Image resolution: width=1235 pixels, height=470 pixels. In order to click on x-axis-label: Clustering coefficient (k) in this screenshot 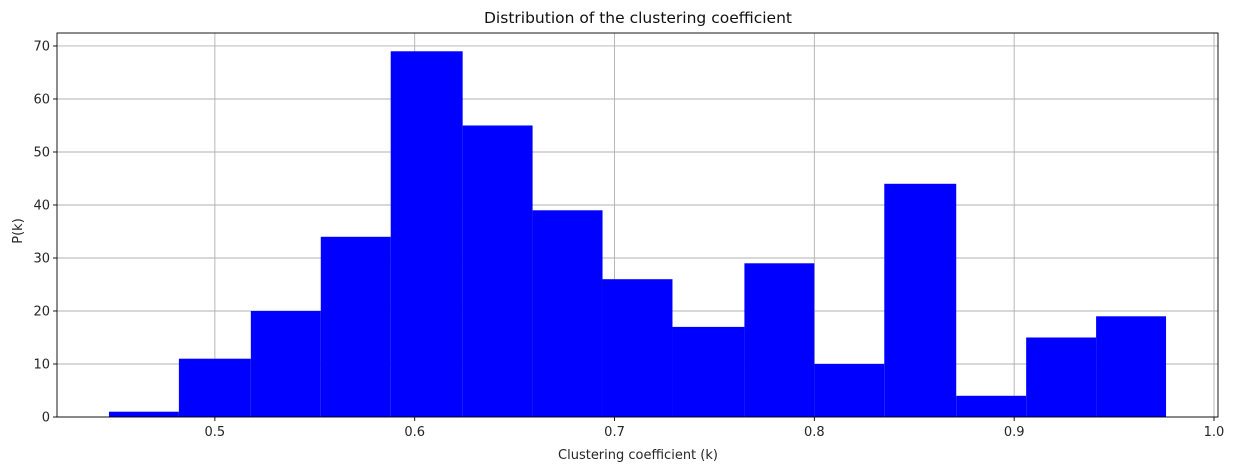, I will do `click(638, 455)`.